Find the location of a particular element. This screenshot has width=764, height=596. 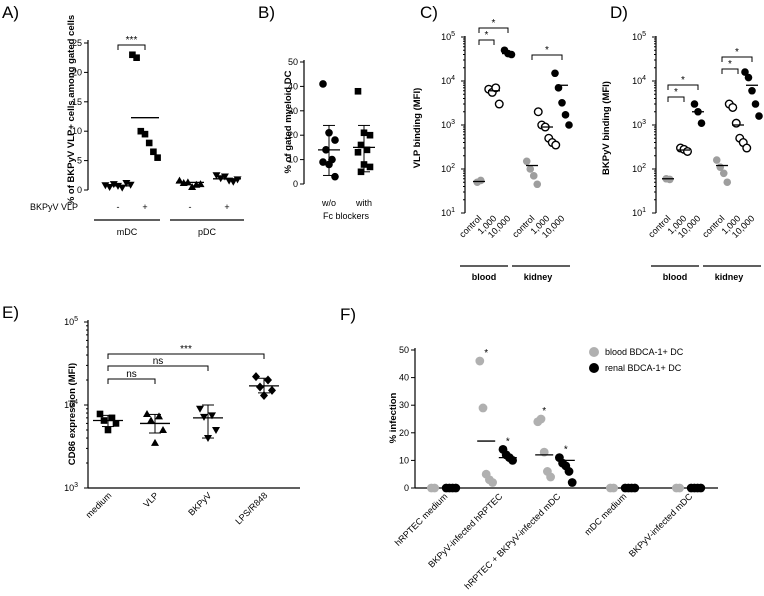

panel-c-points is located at coordinates (523, 117).